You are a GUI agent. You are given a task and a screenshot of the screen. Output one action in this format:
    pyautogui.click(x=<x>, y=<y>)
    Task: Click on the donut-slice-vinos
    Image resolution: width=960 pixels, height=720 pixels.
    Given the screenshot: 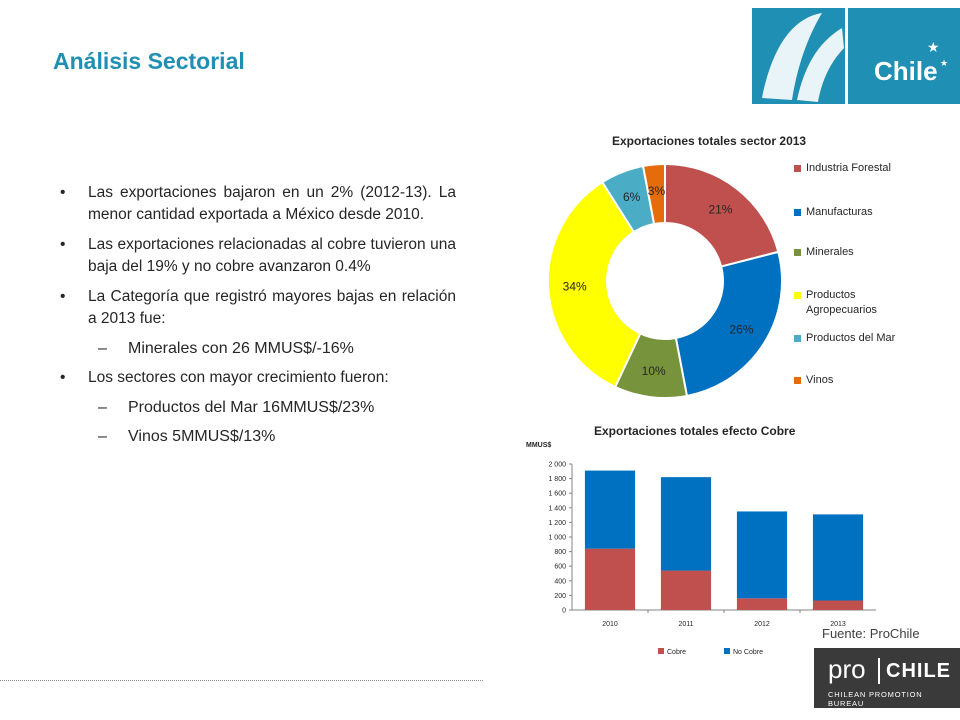 What is the action you would take?
    pyautogui.click(x=653, y=194)
    